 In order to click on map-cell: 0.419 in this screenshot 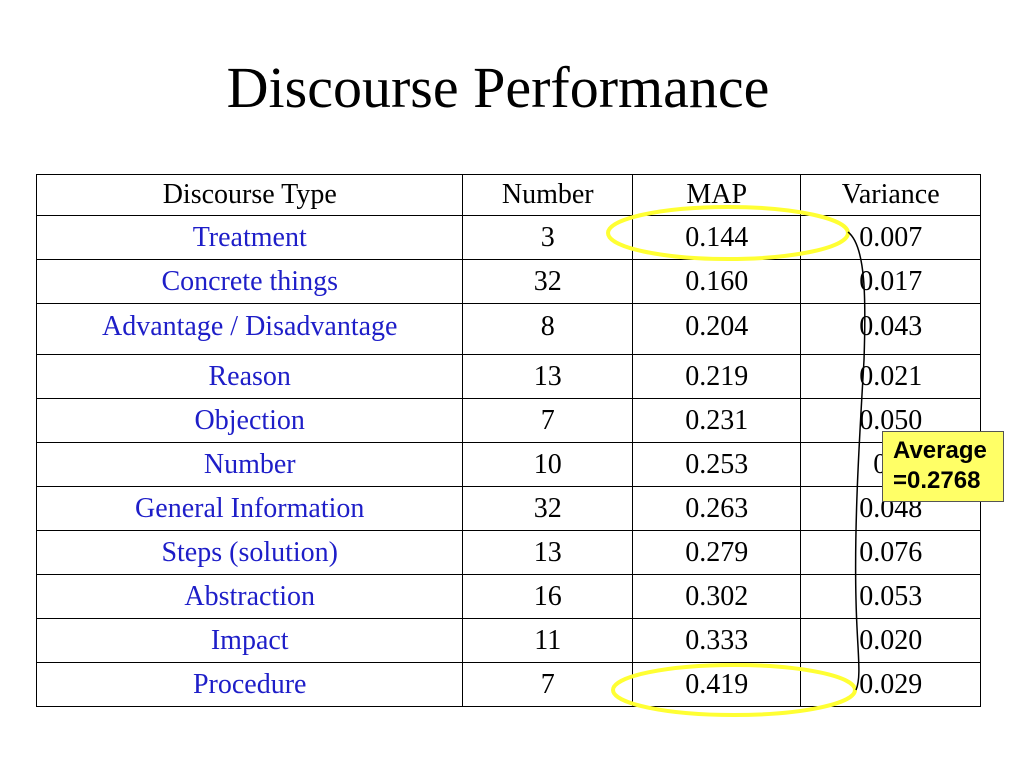, I will do `click(717, 684)`.